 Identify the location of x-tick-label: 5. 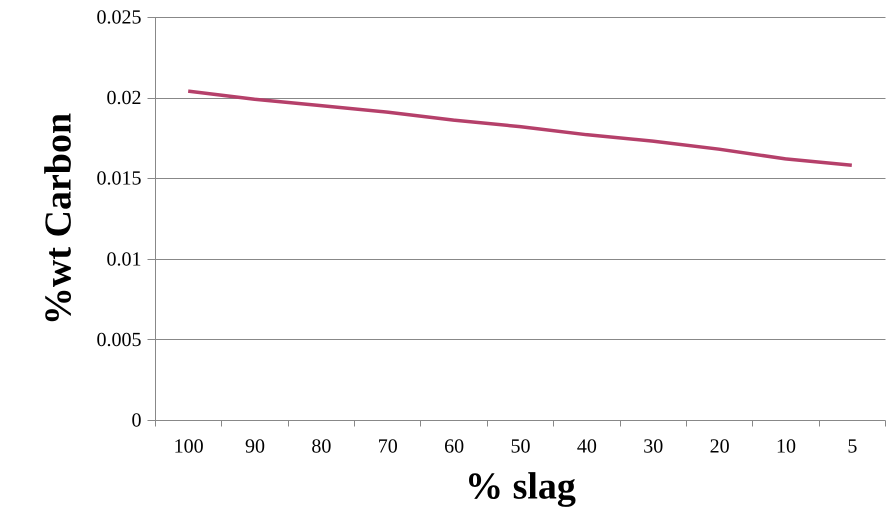
(852, 447).